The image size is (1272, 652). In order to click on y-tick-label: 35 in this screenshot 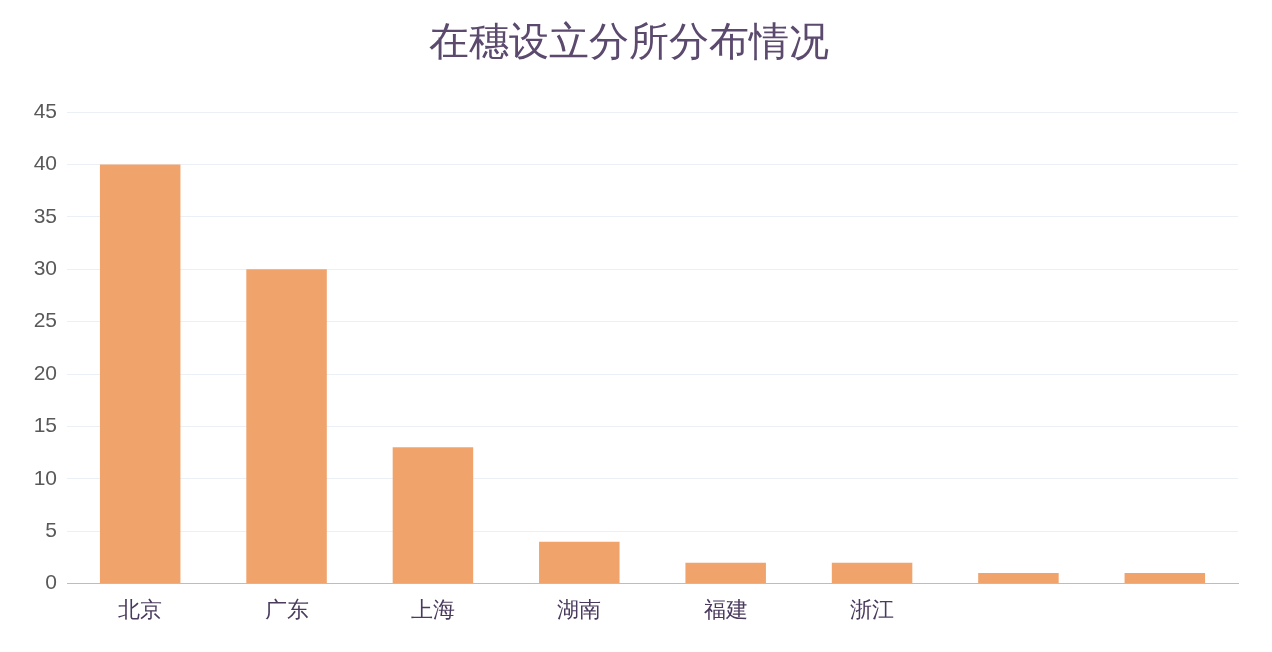, I will do `click(45, 215)`.